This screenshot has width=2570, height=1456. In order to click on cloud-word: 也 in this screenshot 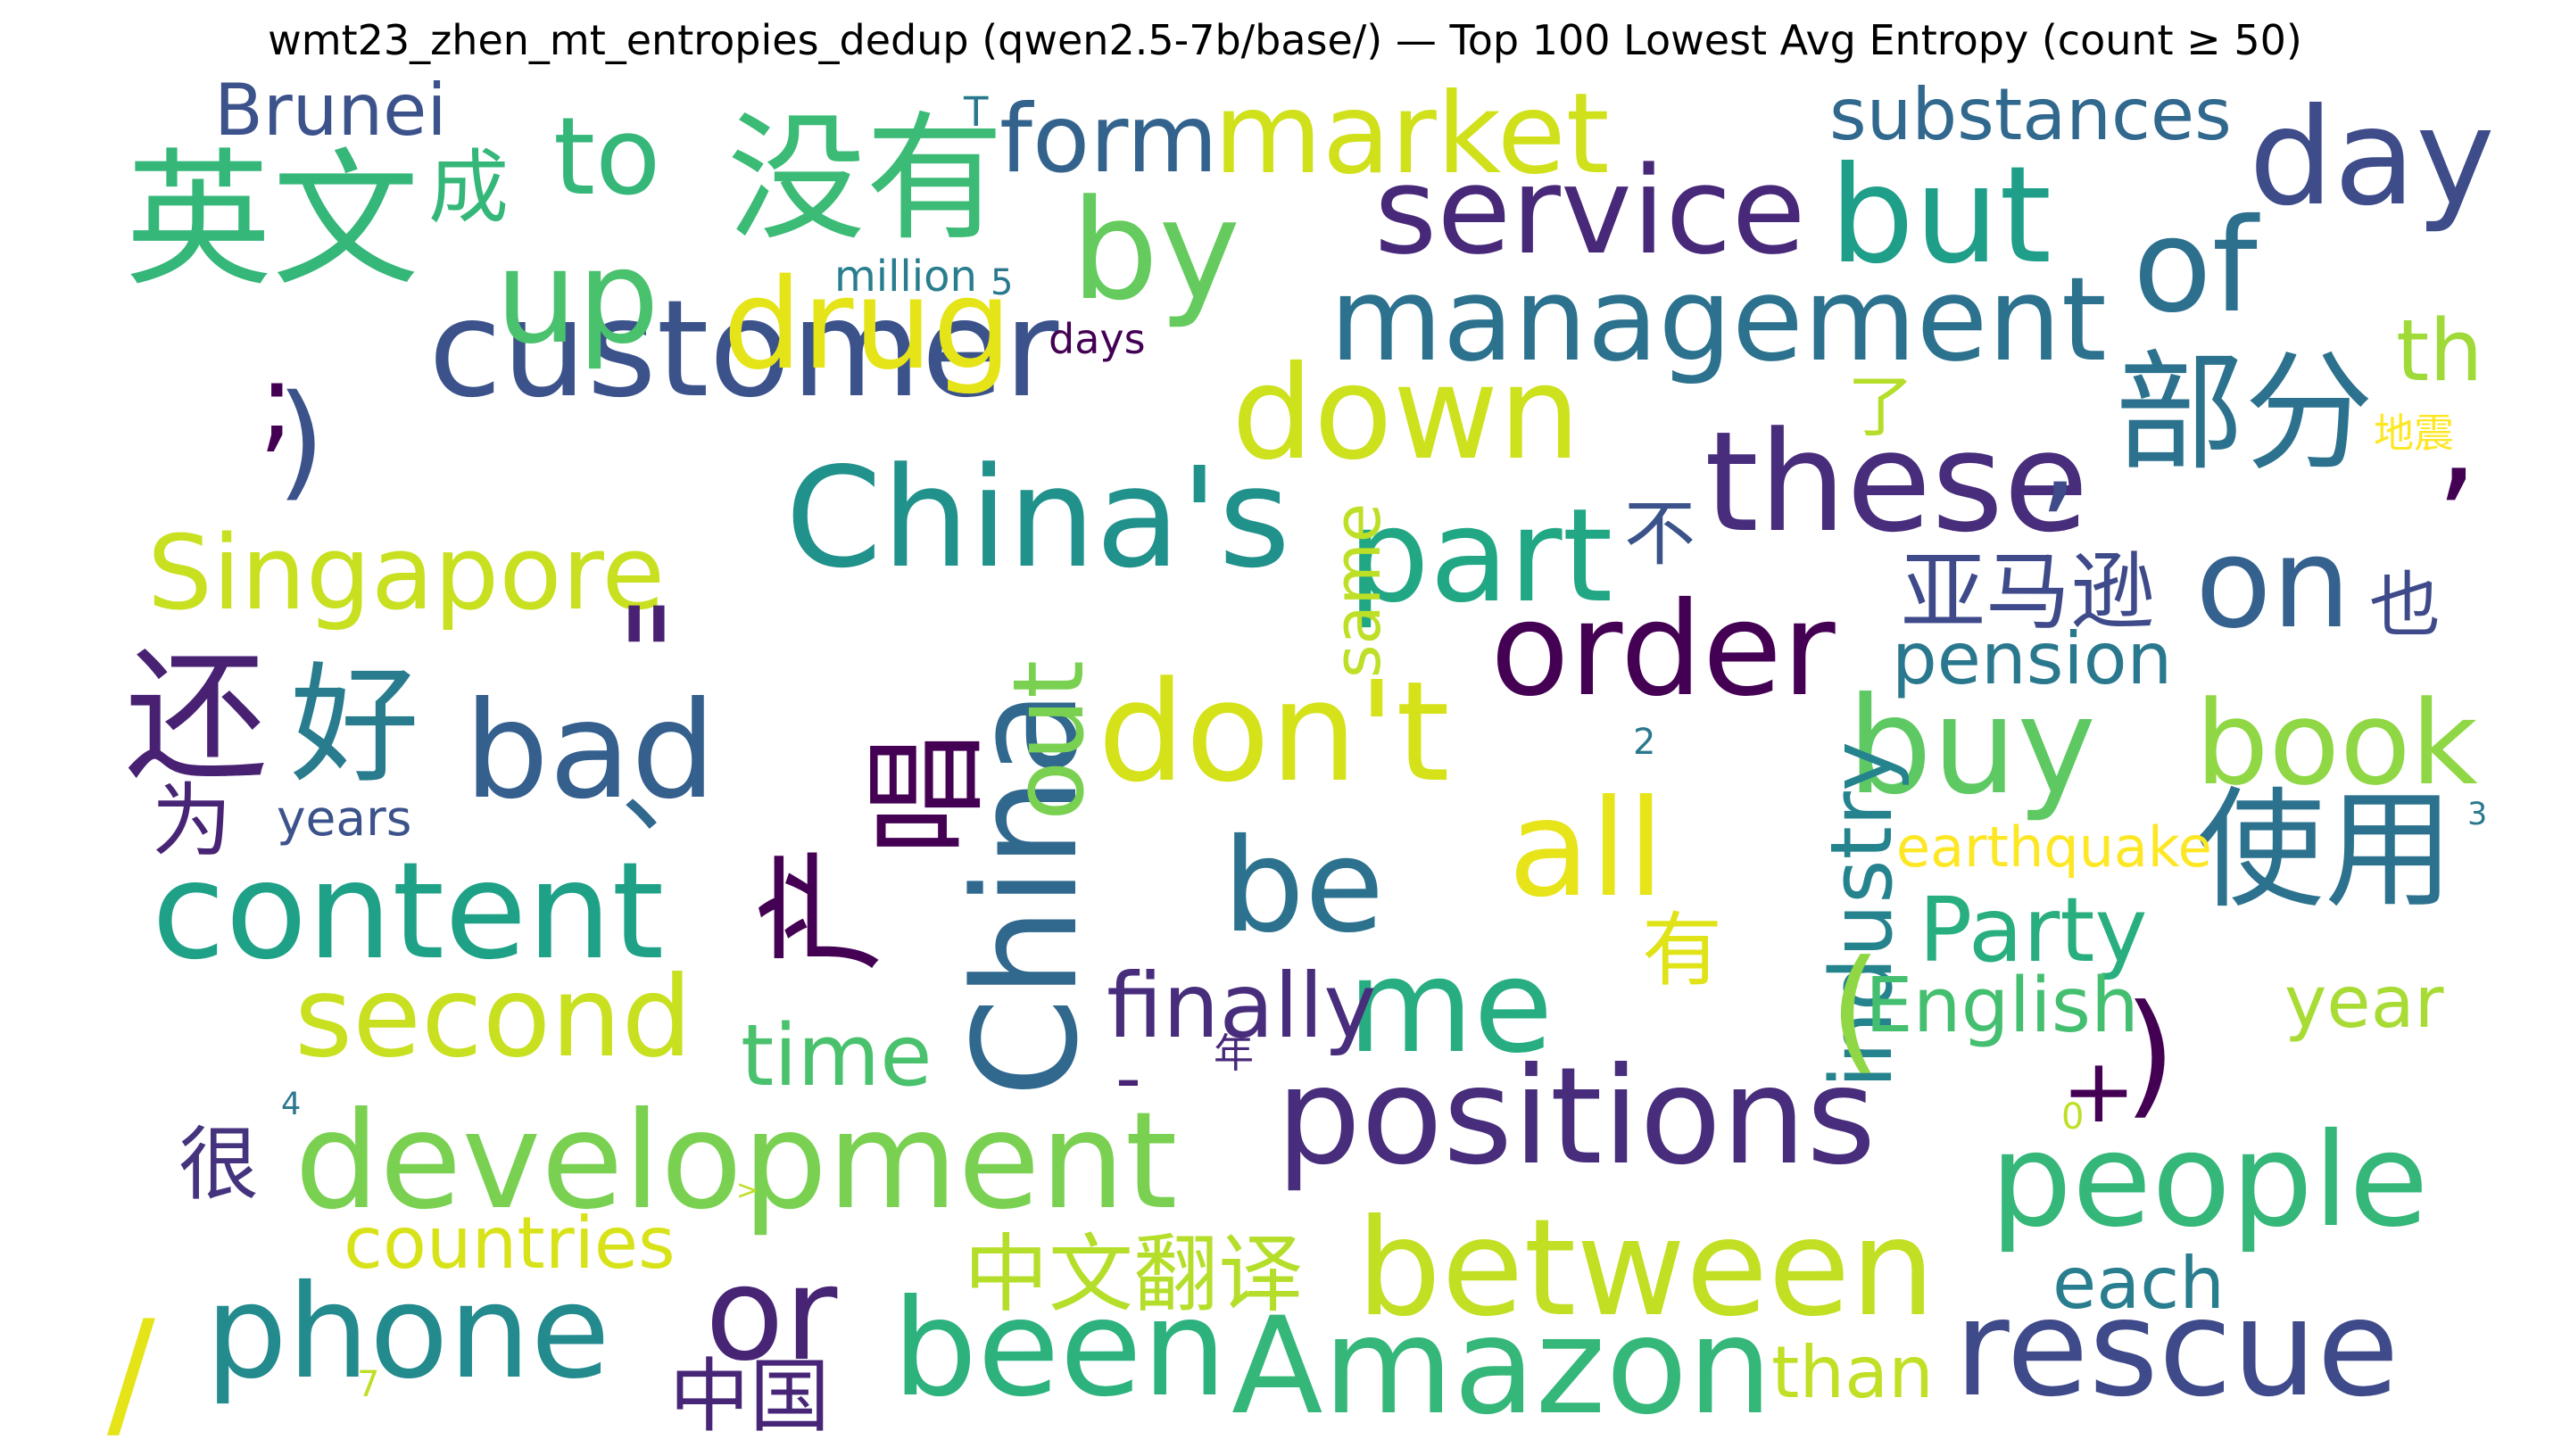, I will do `click(2405, 606)`.